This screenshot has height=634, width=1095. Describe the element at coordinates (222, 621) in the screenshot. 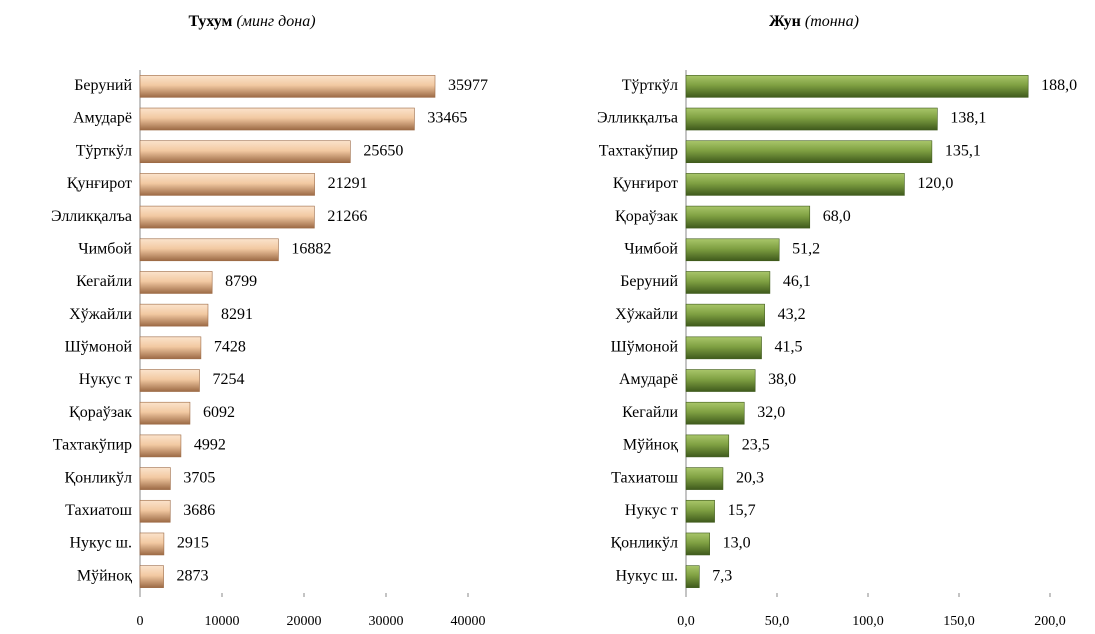

I see `x-tick-label: 10000` at that location.